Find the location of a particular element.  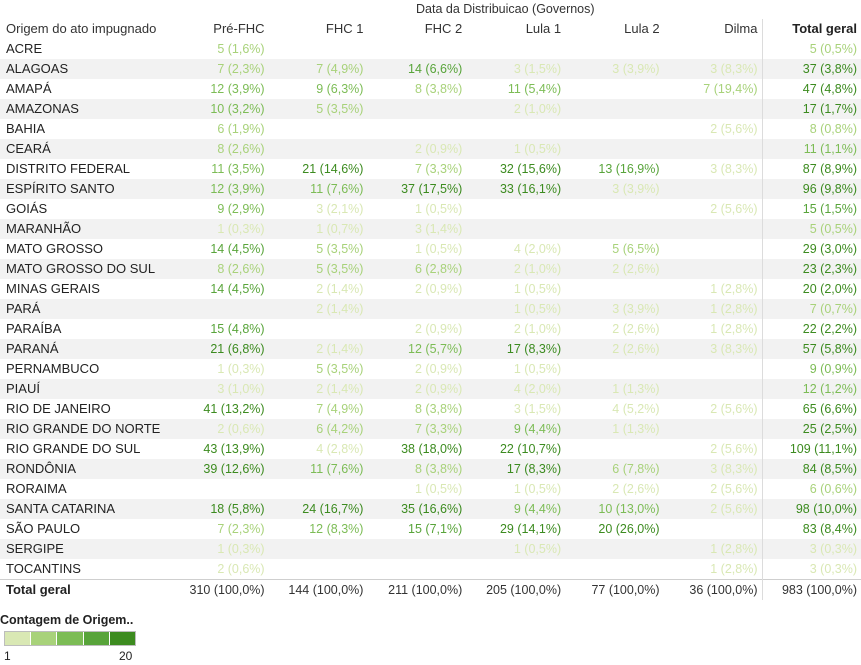

state-label: MINAS GERAIS is located at coordinates (53, 288).